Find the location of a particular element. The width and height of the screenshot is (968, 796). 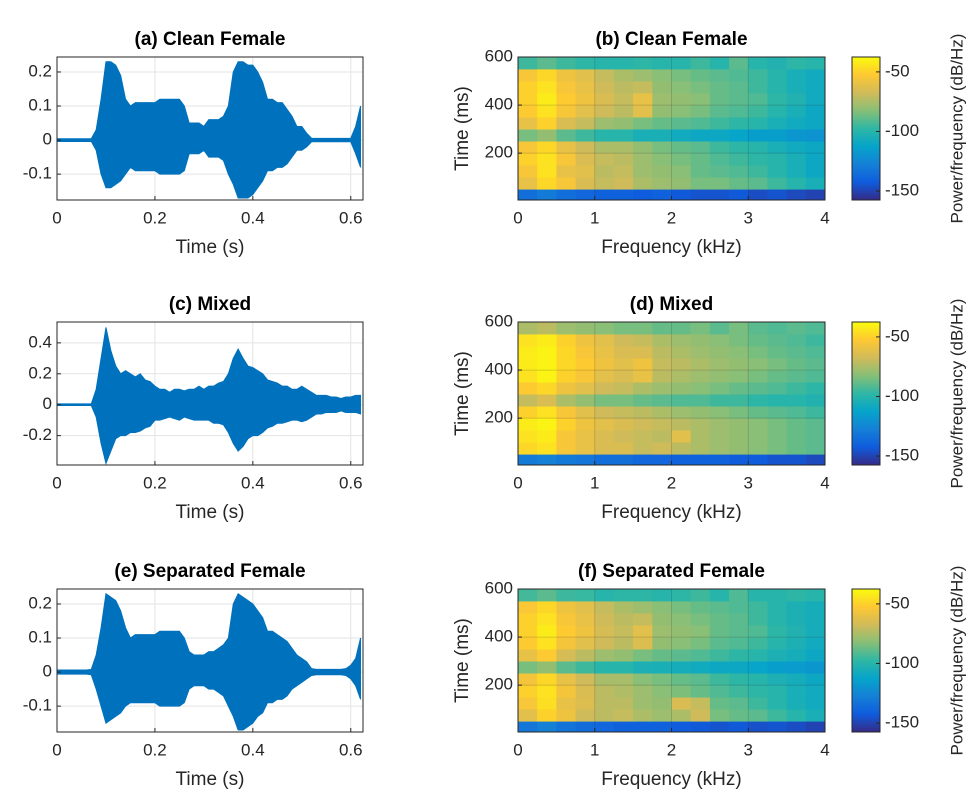

y-tick-label: 0.2 is located at coordinates (40, 602).